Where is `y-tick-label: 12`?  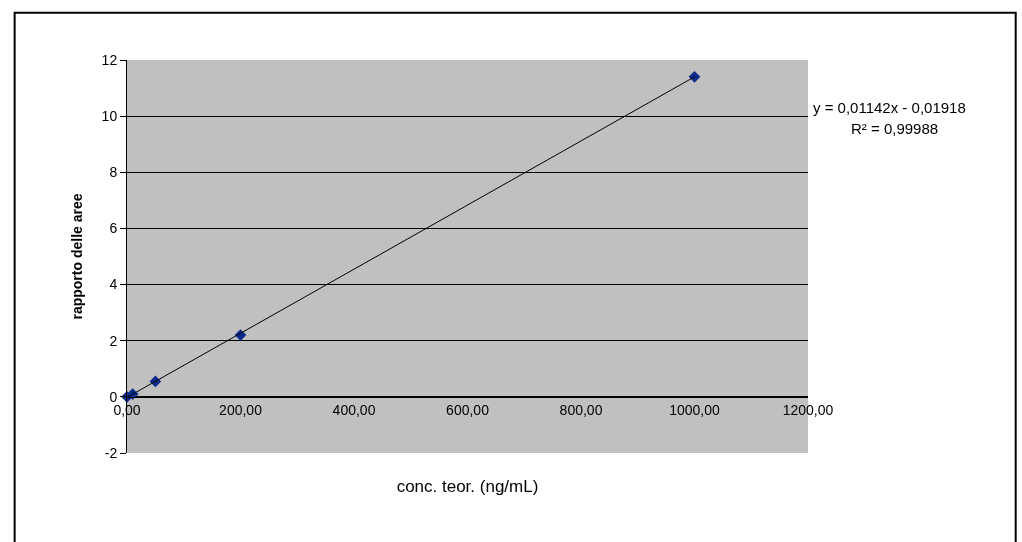
y-tick-label: 12 is located at coordinates (109, 59).